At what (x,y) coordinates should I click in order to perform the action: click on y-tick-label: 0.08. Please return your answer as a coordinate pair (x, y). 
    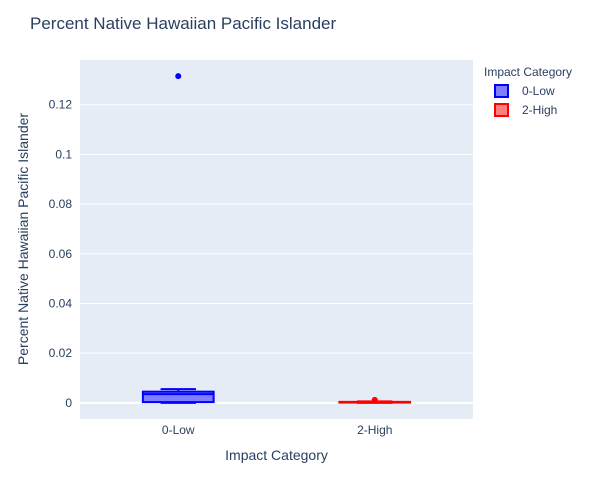
    Looking at the image, I should click on (61, 204).